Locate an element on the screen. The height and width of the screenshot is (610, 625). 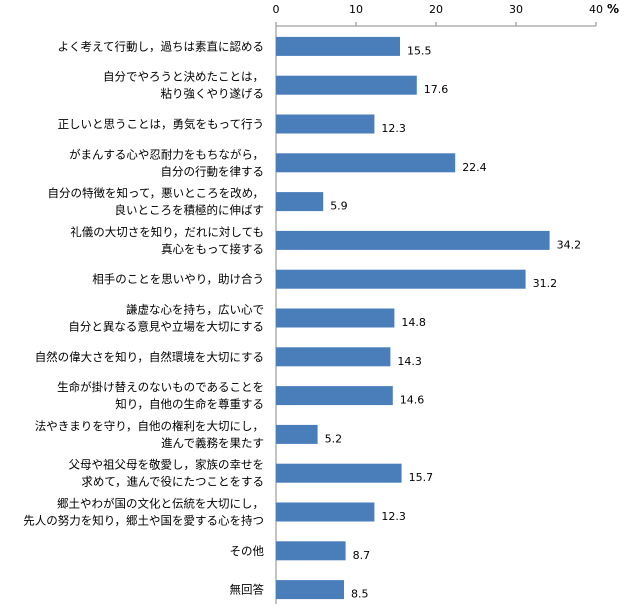
x-tick-label: 30 is located at coordinates (516, 9).